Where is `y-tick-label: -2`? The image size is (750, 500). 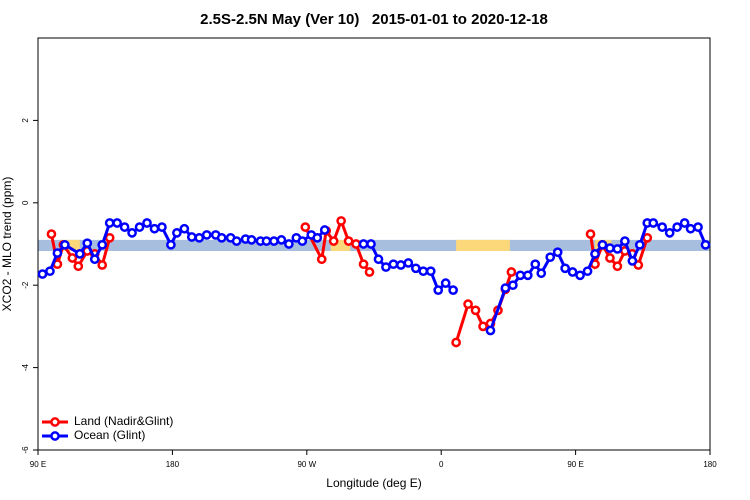 y-tick-label: -2 is located at coordinates (25, 285).